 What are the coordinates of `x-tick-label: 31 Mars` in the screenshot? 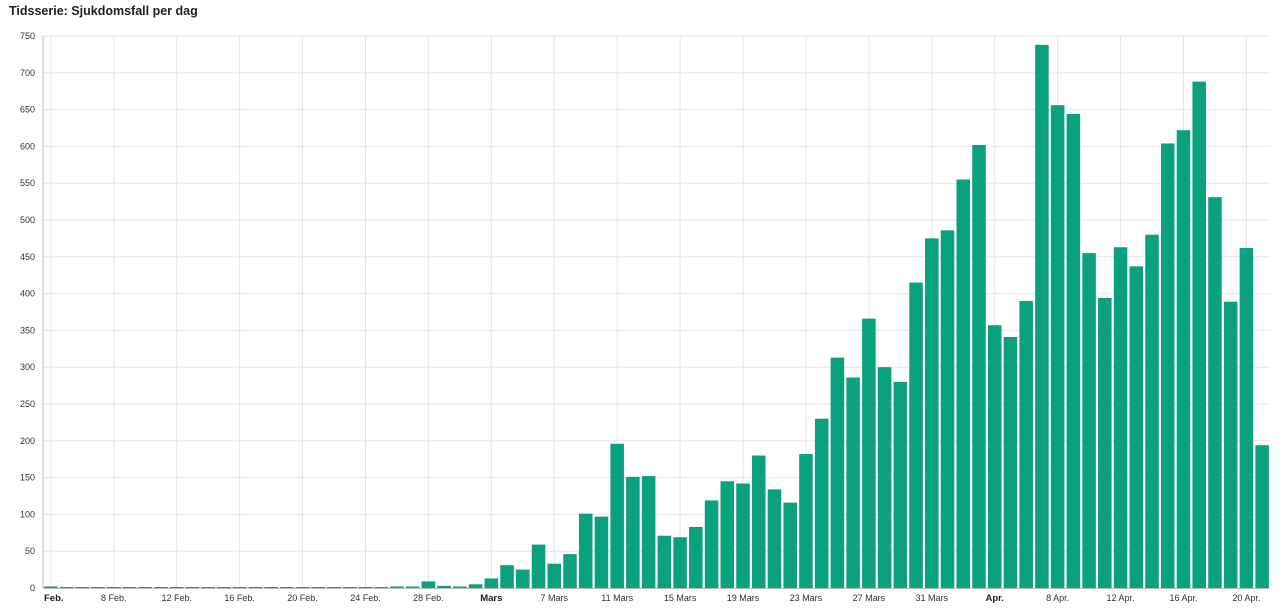 It's located at (932, 598).